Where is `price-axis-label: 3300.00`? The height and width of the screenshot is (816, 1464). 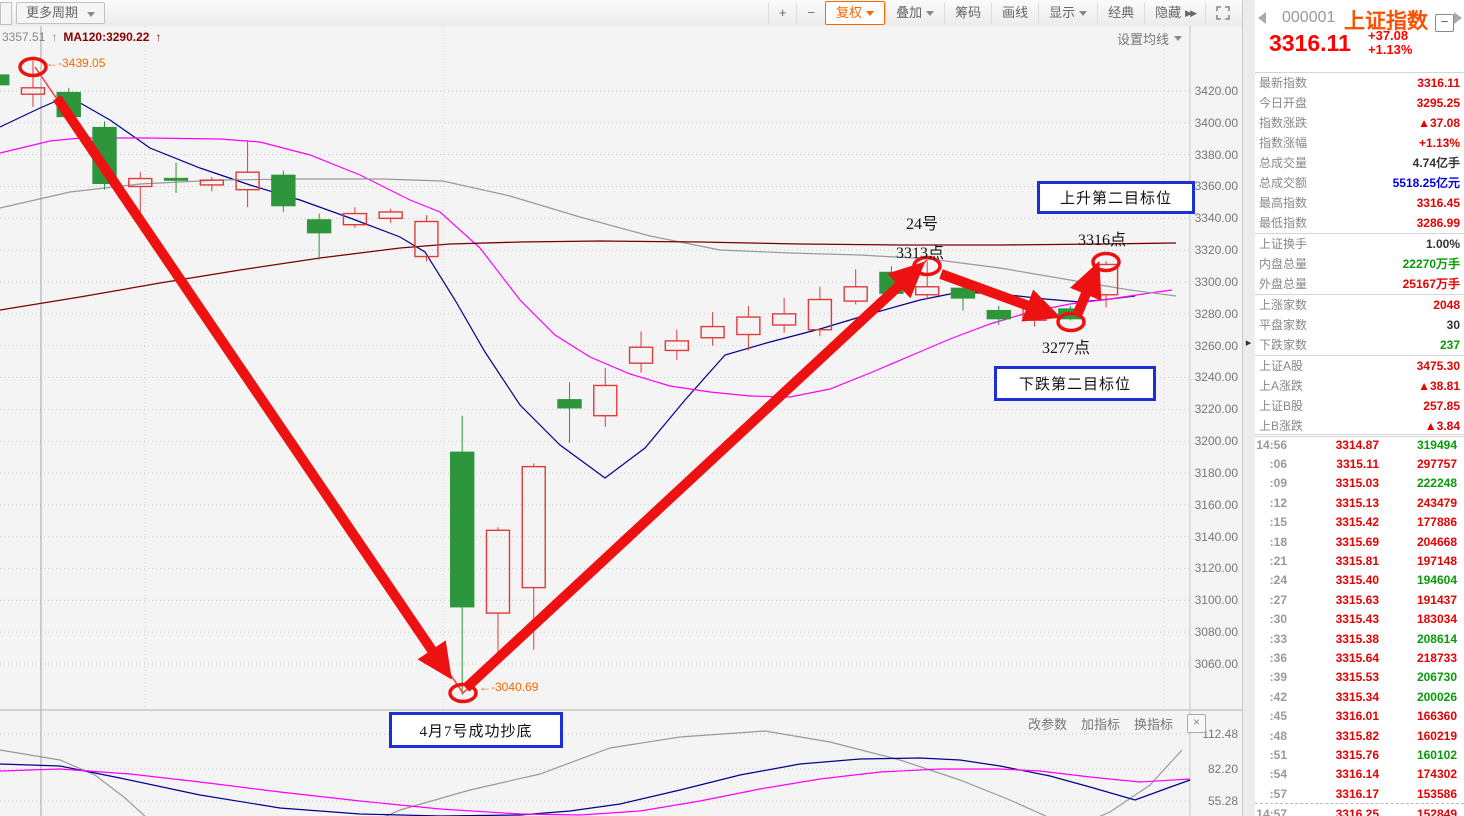 price-axis-label: 3300.00 is located at coordinates (1216, 281).